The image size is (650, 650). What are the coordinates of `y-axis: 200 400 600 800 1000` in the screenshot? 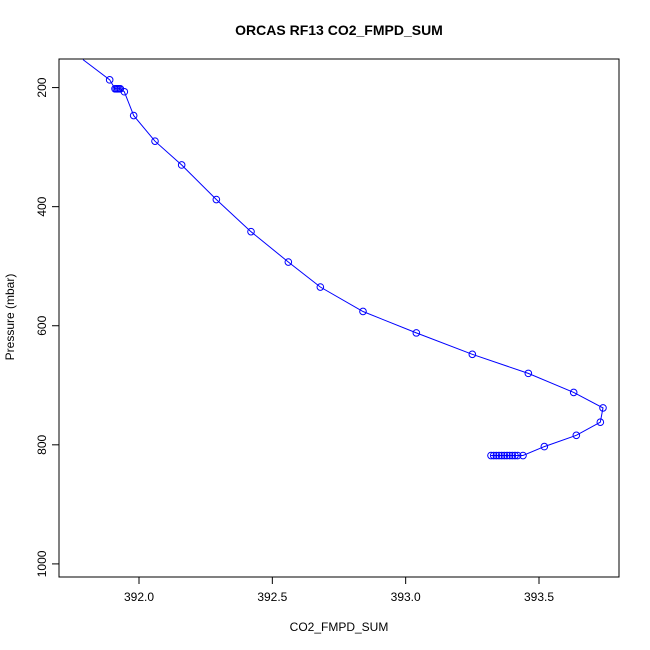 It's located at (47, 327).